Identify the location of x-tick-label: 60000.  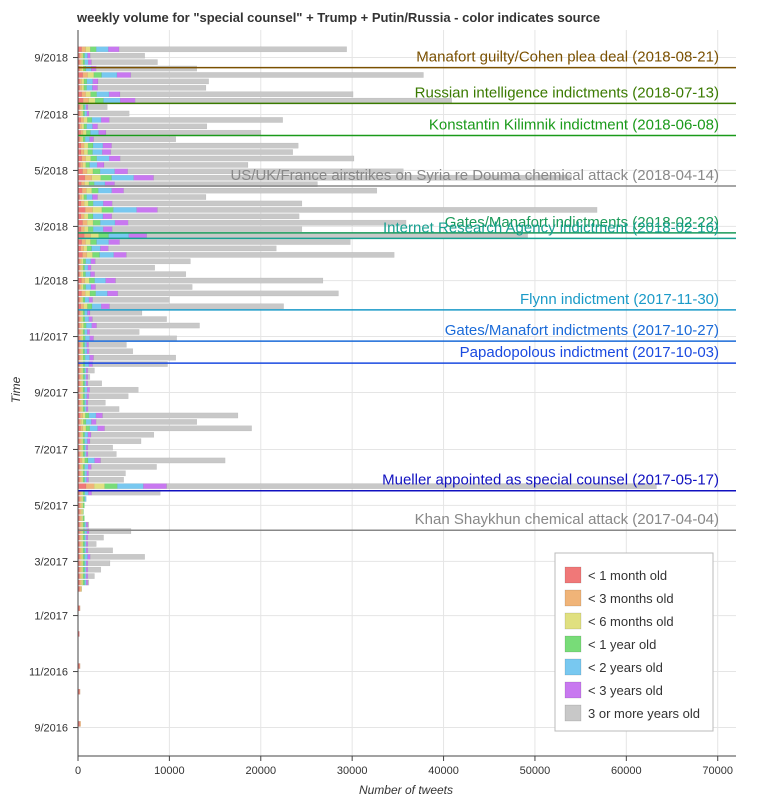
(626, 771).